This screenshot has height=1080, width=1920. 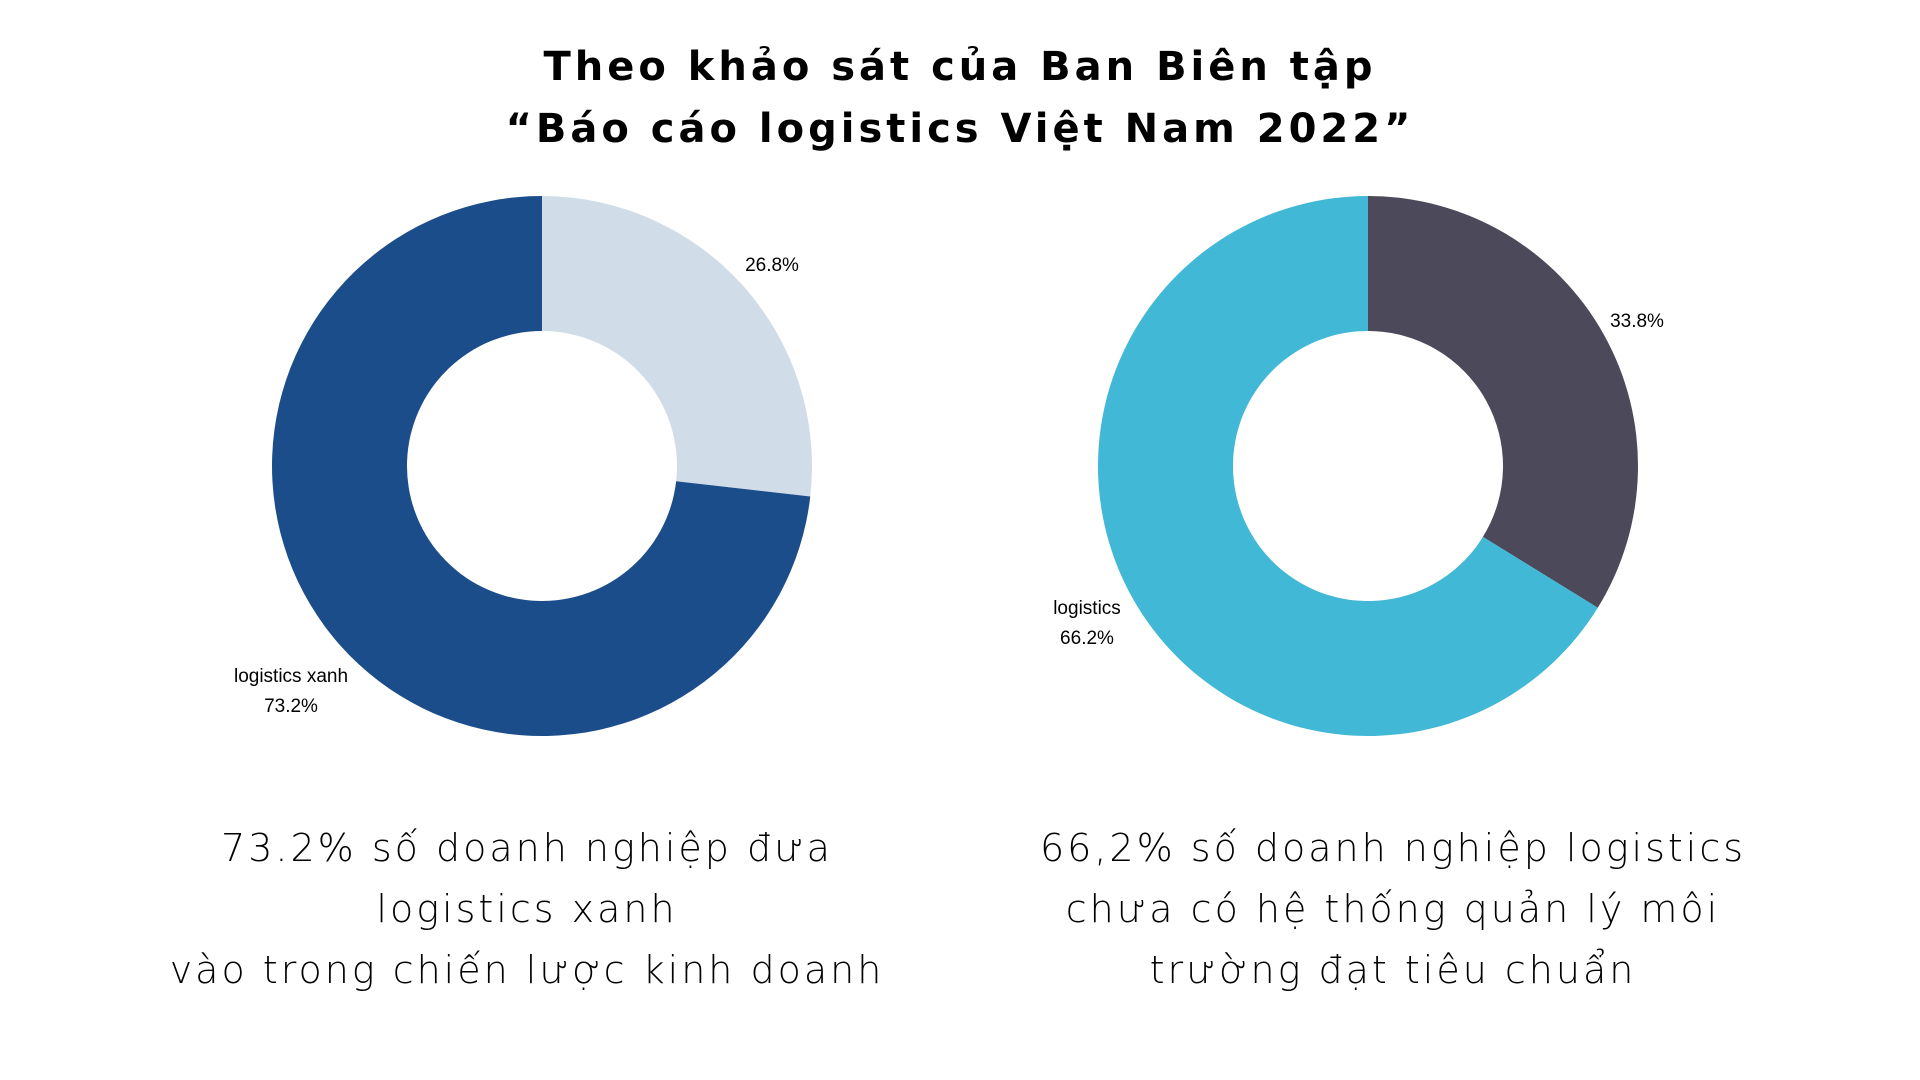 What do you see at coordinates (1393, 848) in the screenshot?
I see `caption-right-line-1: 66,2% số doanh nghiệp logistics` at bounding box center [1393, 848].